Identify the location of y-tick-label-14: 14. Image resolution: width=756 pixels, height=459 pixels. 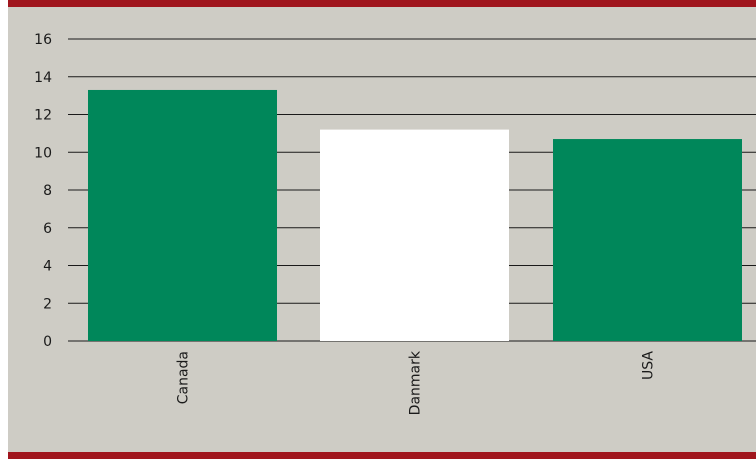
(43, 78).